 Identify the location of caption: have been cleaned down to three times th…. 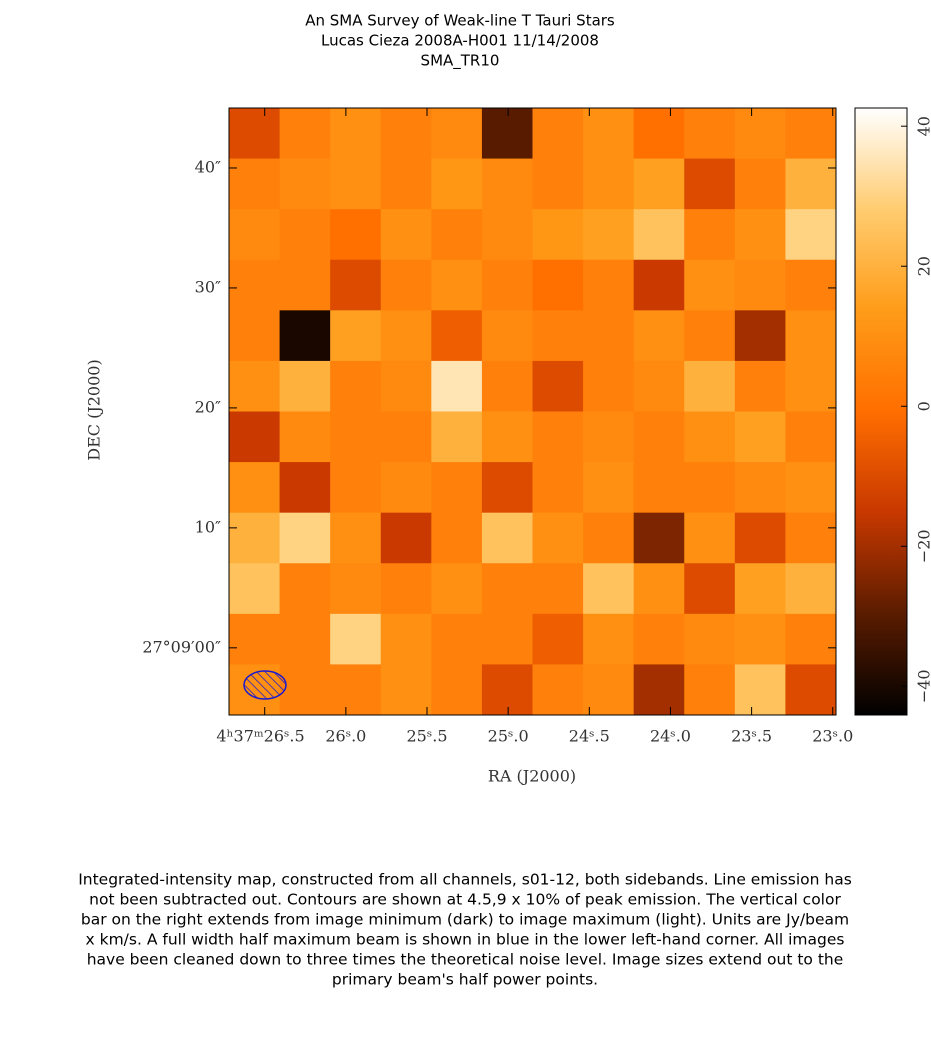
(465, 960).